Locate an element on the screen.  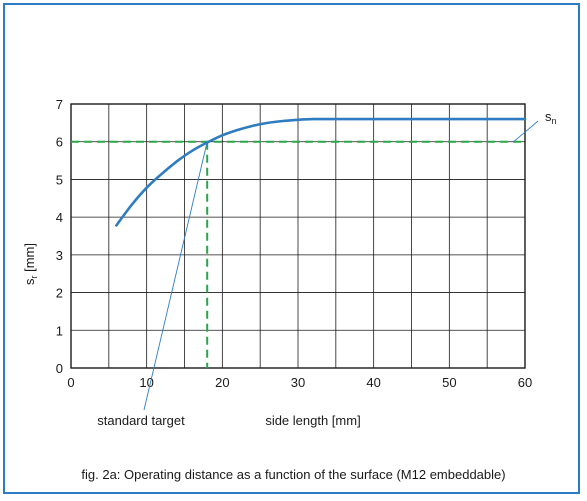
y-tick-label: 4 is located at coordinates (59, 217).